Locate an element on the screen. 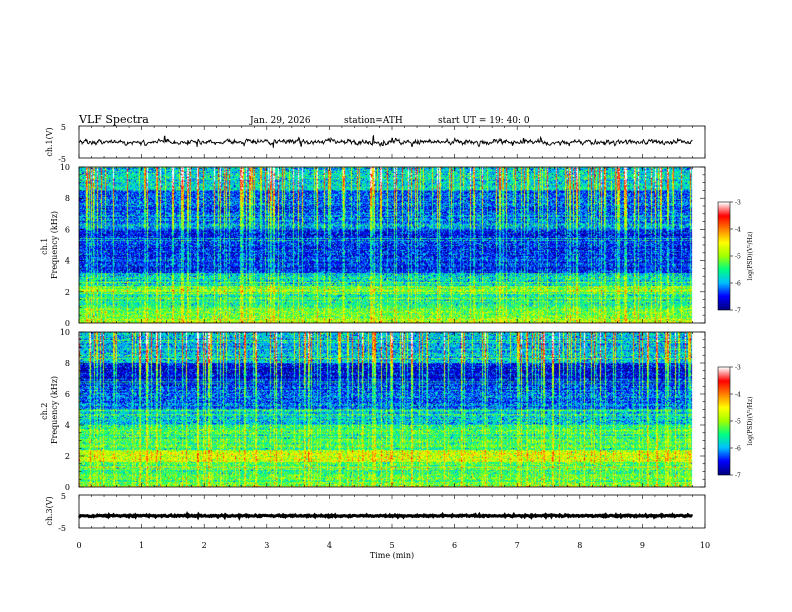 The width and height of the screenshot is (792, 612). x-tick-label: 1 is located at coordinates (141, 545).